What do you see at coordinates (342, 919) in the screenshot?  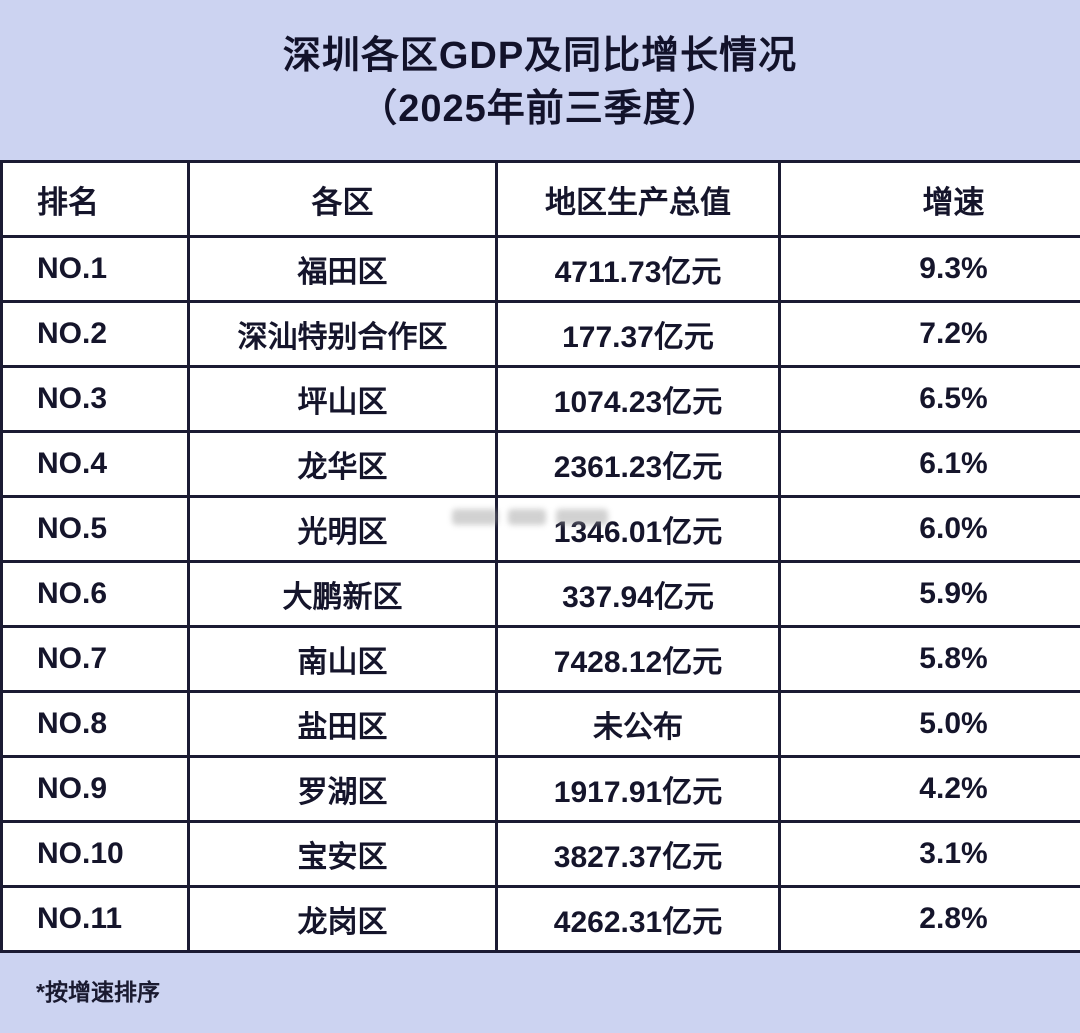 I see `district-cell: 龙岗区` at bounding box center [342, 919].